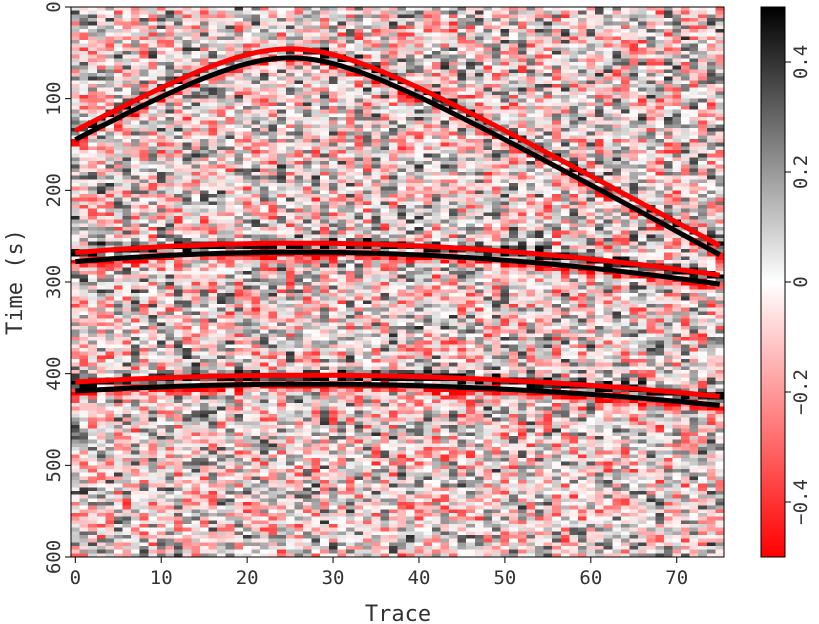 The image size is (819, 624). Describe the element at coordinates (801, 502) in the screenshot. I see `colorbar-tick-label: −0.4` at that location.